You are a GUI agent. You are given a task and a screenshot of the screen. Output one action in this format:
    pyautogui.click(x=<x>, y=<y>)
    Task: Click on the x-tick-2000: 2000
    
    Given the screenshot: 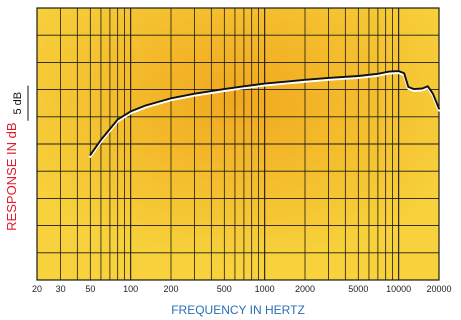 What is the action you would take?
    pyautogui.click(x=305, y=289)
    